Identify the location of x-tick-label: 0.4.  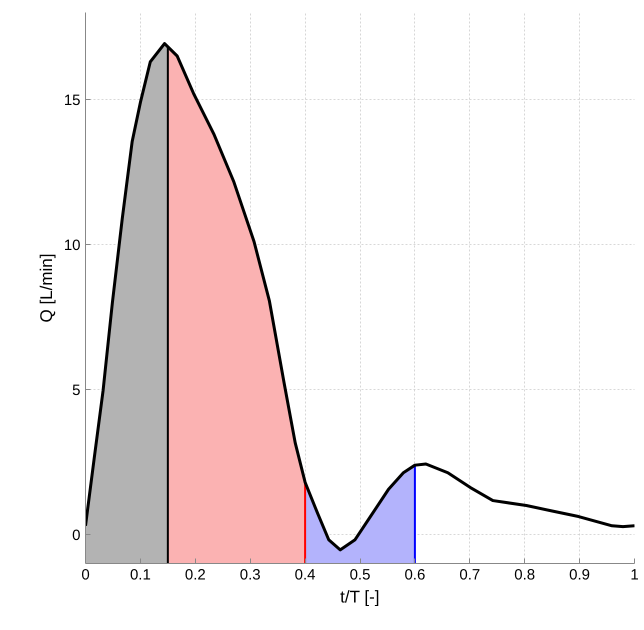
(305, 575).